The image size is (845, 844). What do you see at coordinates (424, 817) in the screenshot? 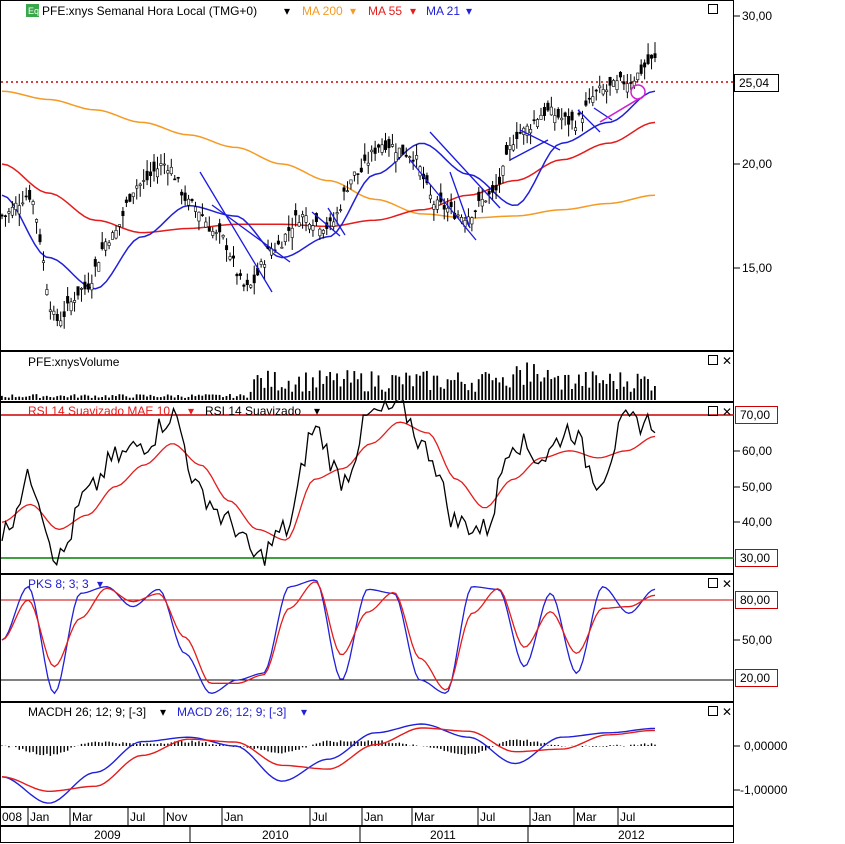
I see `month-tick-label: Mar` at bounding box center [424, 817].